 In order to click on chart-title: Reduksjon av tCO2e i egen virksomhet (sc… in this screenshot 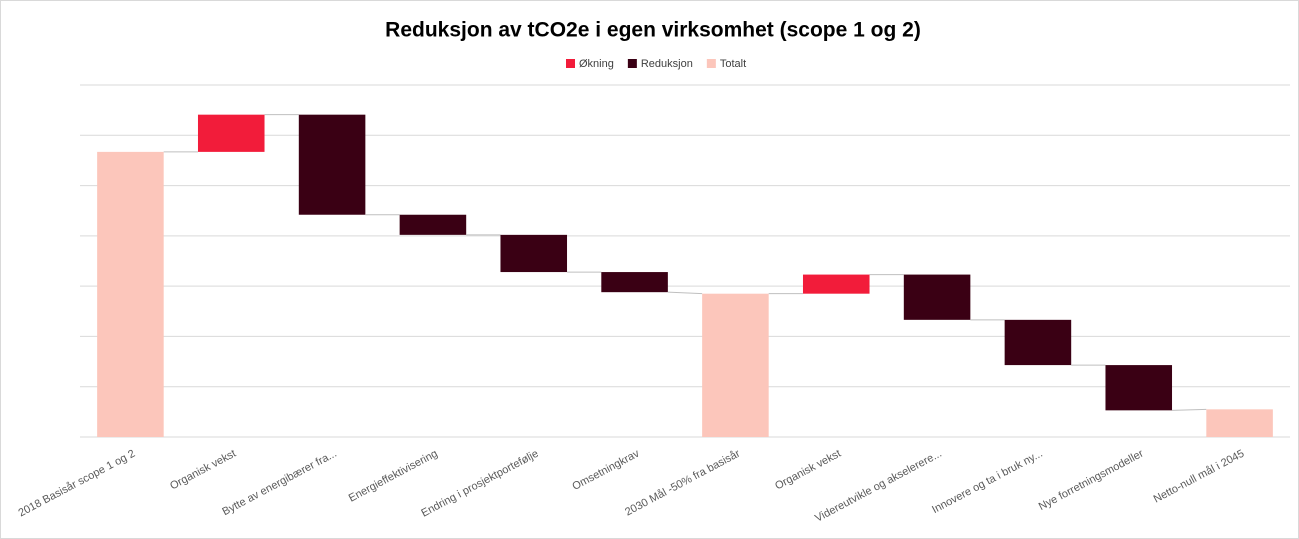, I will do `click(653, 30)`.